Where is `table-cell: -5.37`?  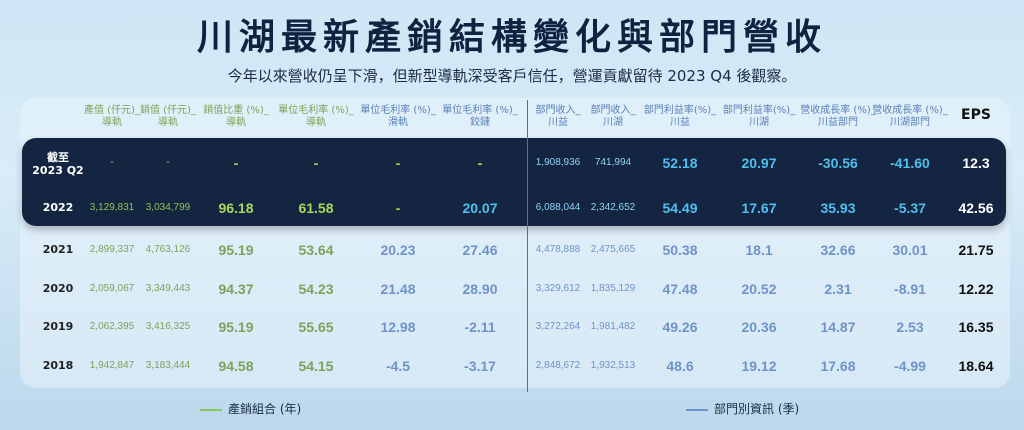
table-cell: -5.37 is located at coordinates (910, 208).